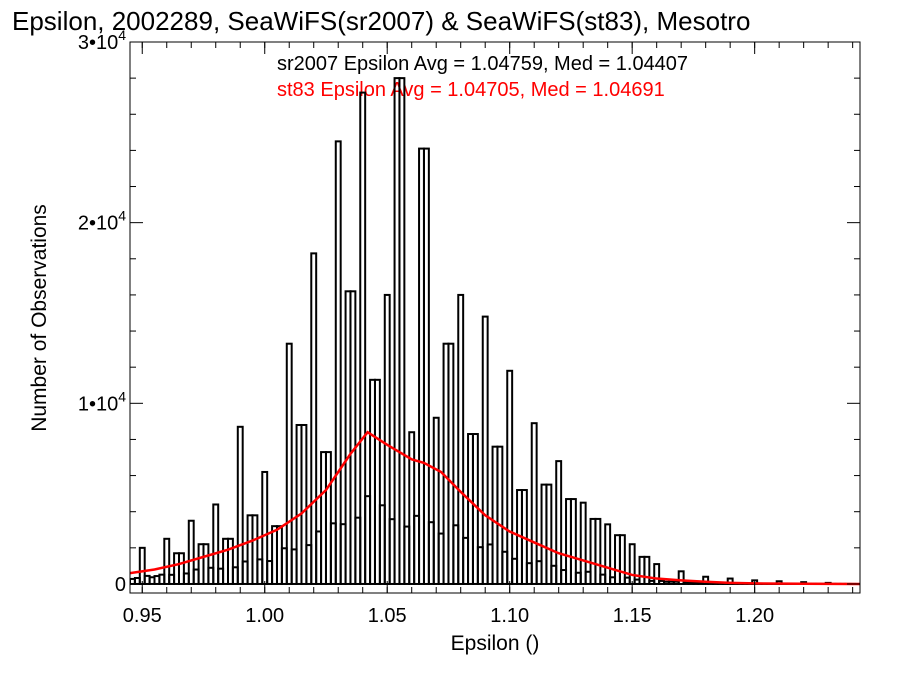 This screenshot has width=900, height=675. What do you see at coordinates (632, 616) in the screenshot?
I see `x-tick-label: 1.15` at bounding box center [632, 616].